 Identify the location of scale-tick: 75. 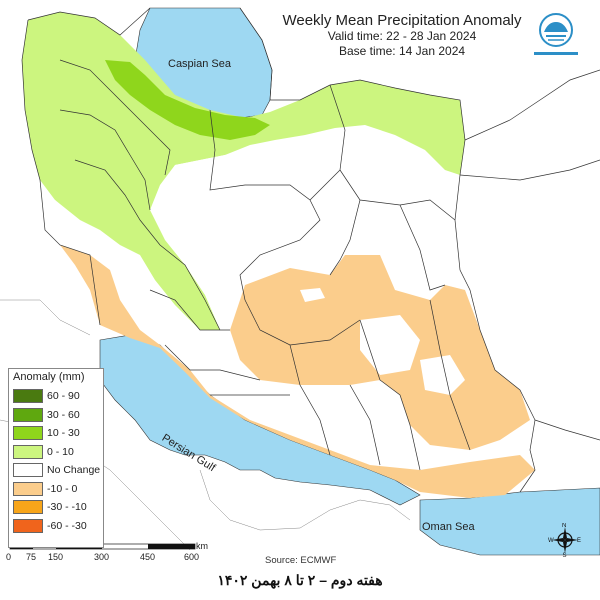
(31, 557).